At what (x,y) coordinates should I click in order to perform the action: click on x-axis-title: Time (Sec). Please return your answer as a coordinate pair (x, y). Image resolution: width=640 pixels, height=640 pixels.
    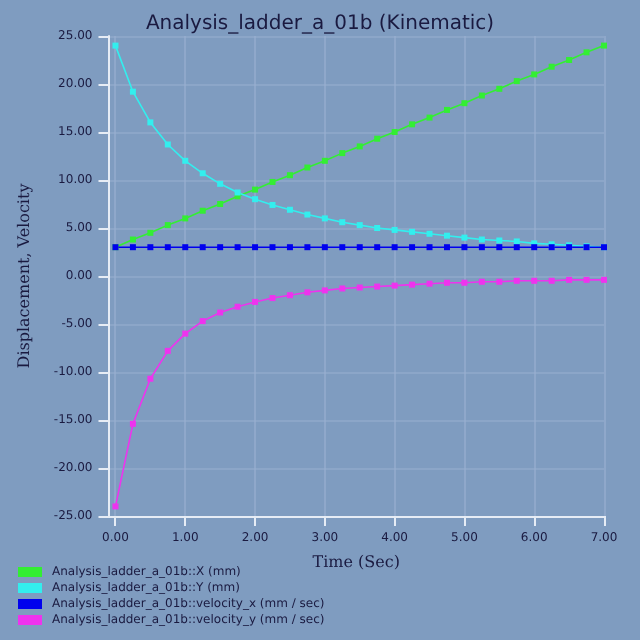
    Looking at the image, I should click on (356, 561).